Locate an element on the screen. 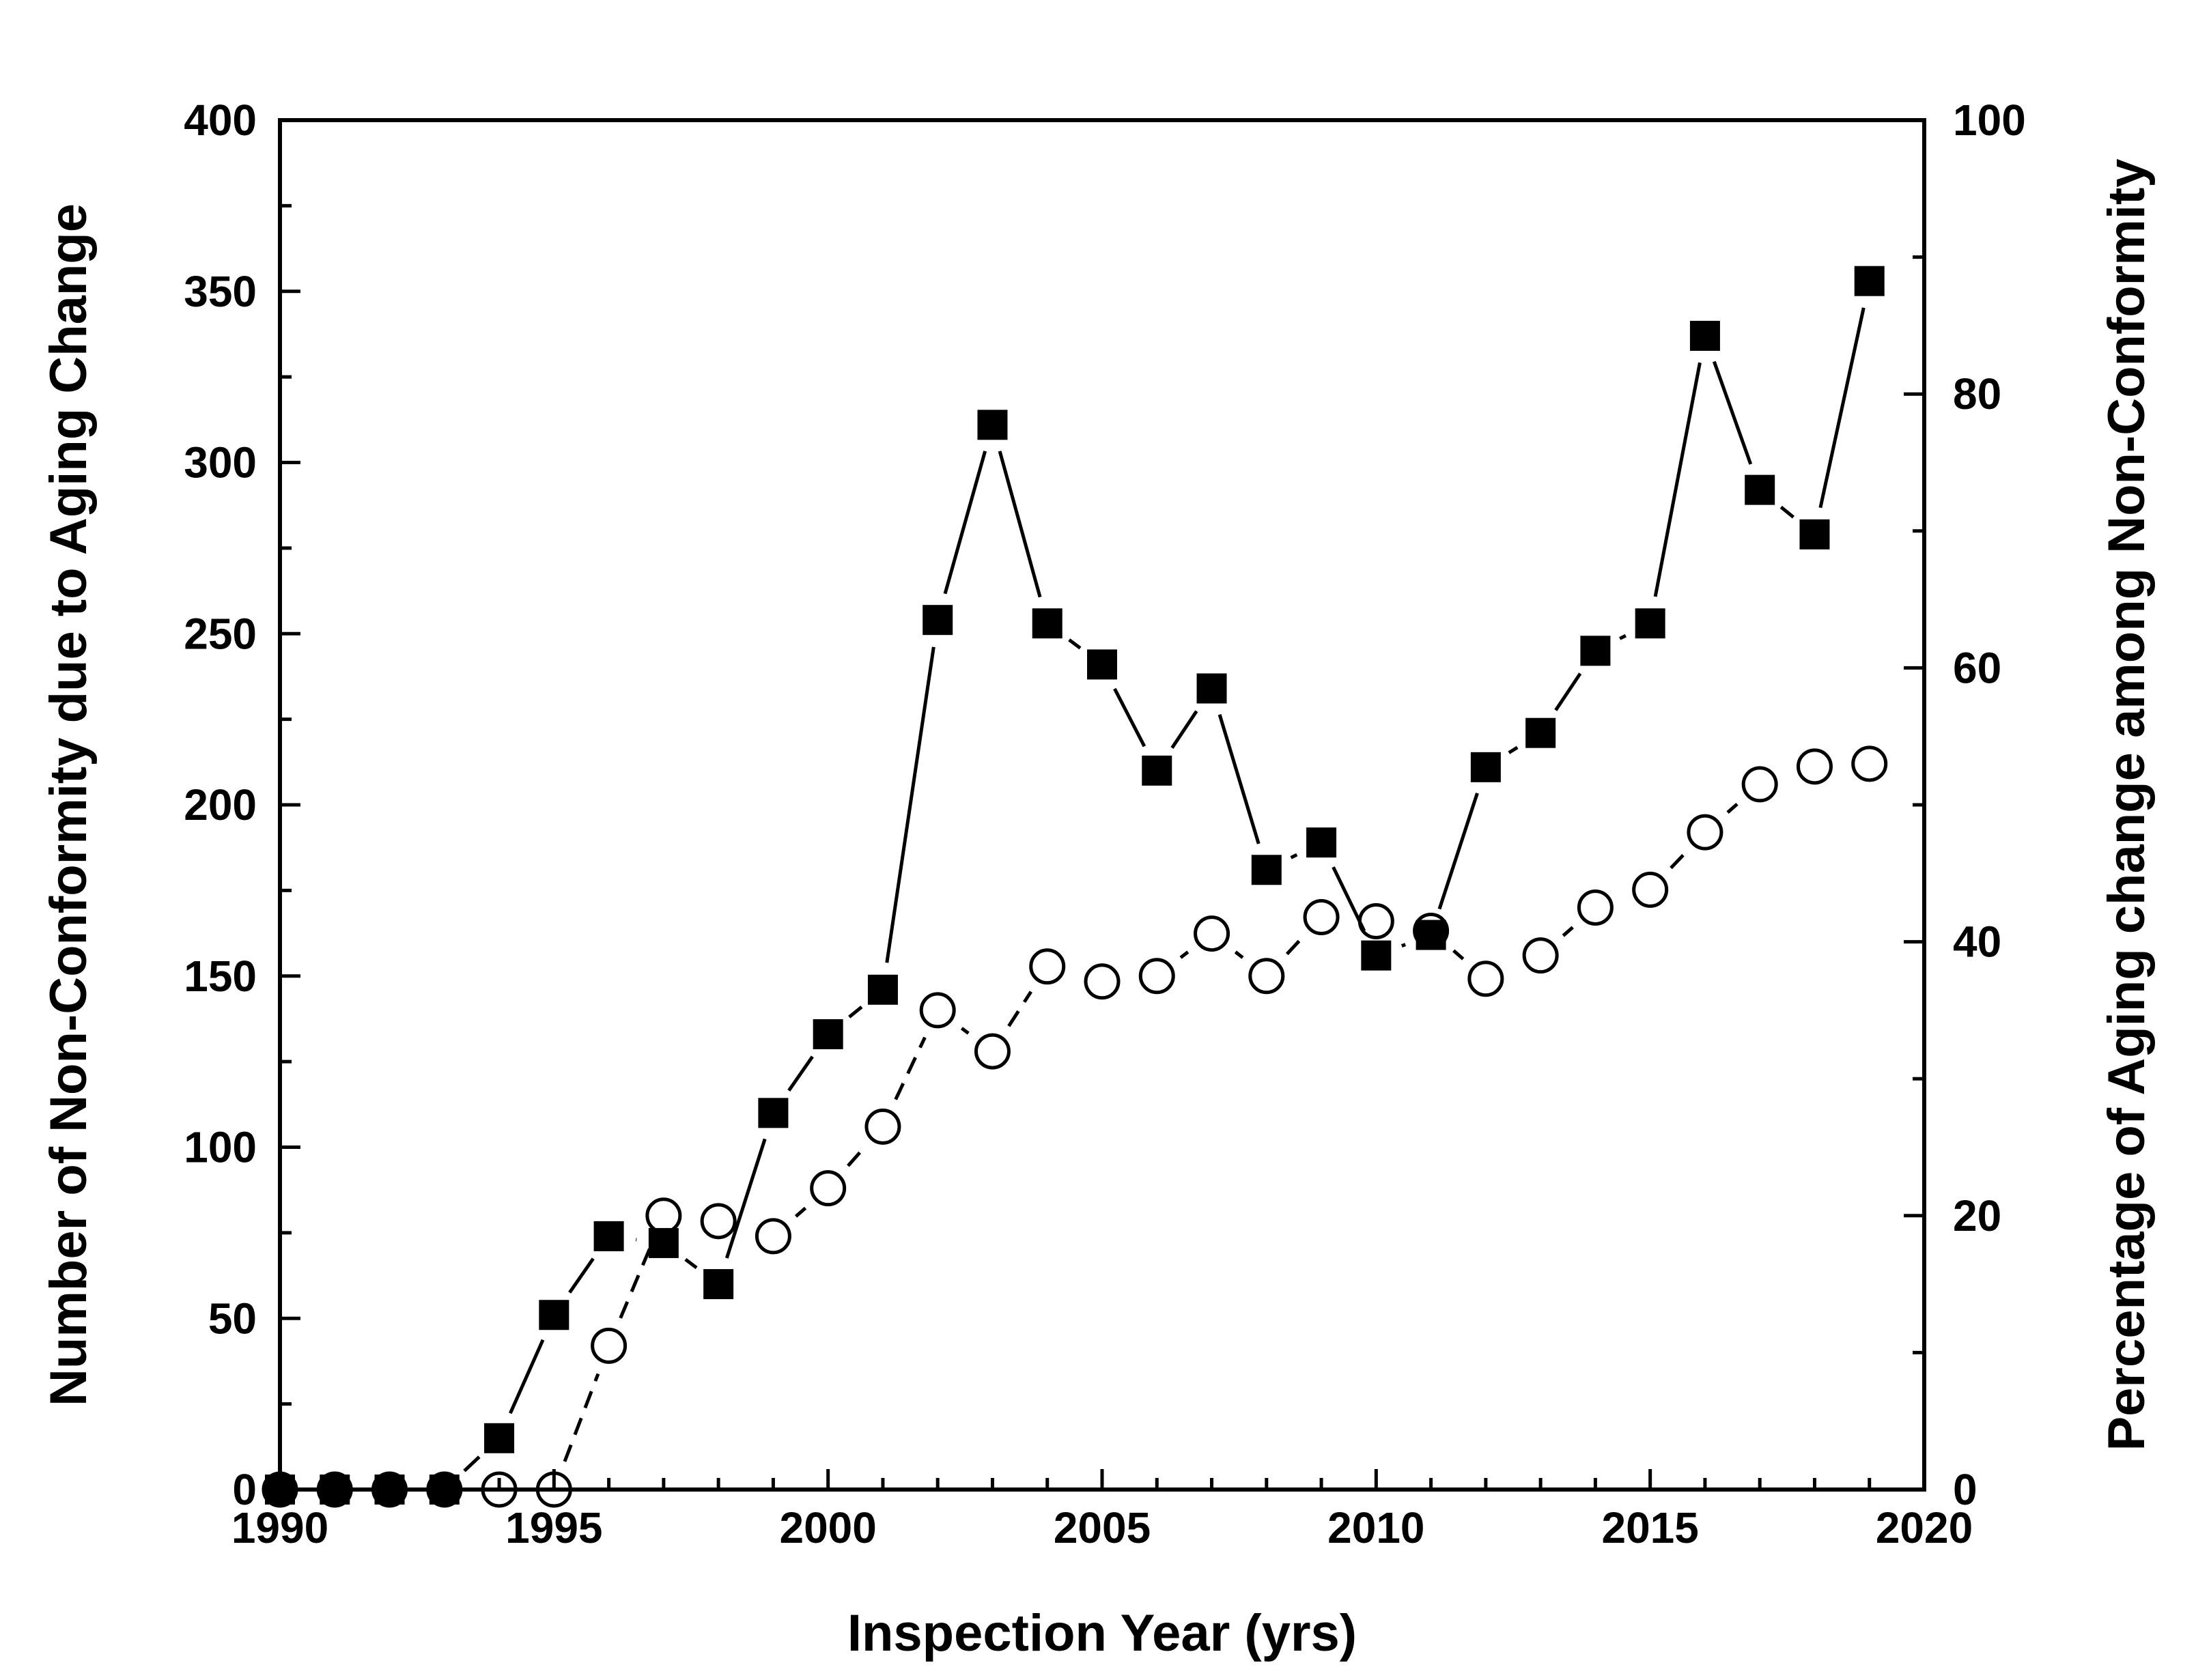  y-right-tick-label: 80 is located at coordinates (1977, 393).